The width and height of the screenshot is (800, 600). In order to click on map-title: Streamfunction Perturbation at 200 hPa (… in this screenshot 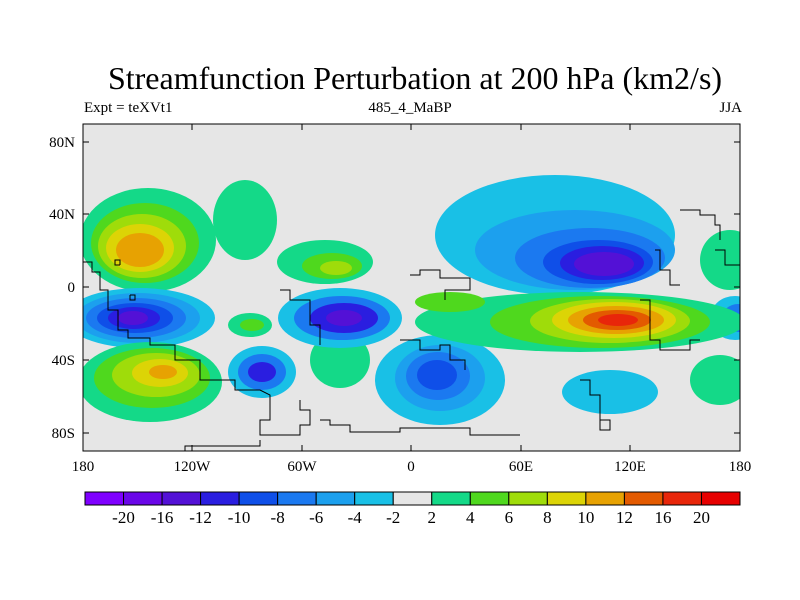, I will do `click(415, 78)`.